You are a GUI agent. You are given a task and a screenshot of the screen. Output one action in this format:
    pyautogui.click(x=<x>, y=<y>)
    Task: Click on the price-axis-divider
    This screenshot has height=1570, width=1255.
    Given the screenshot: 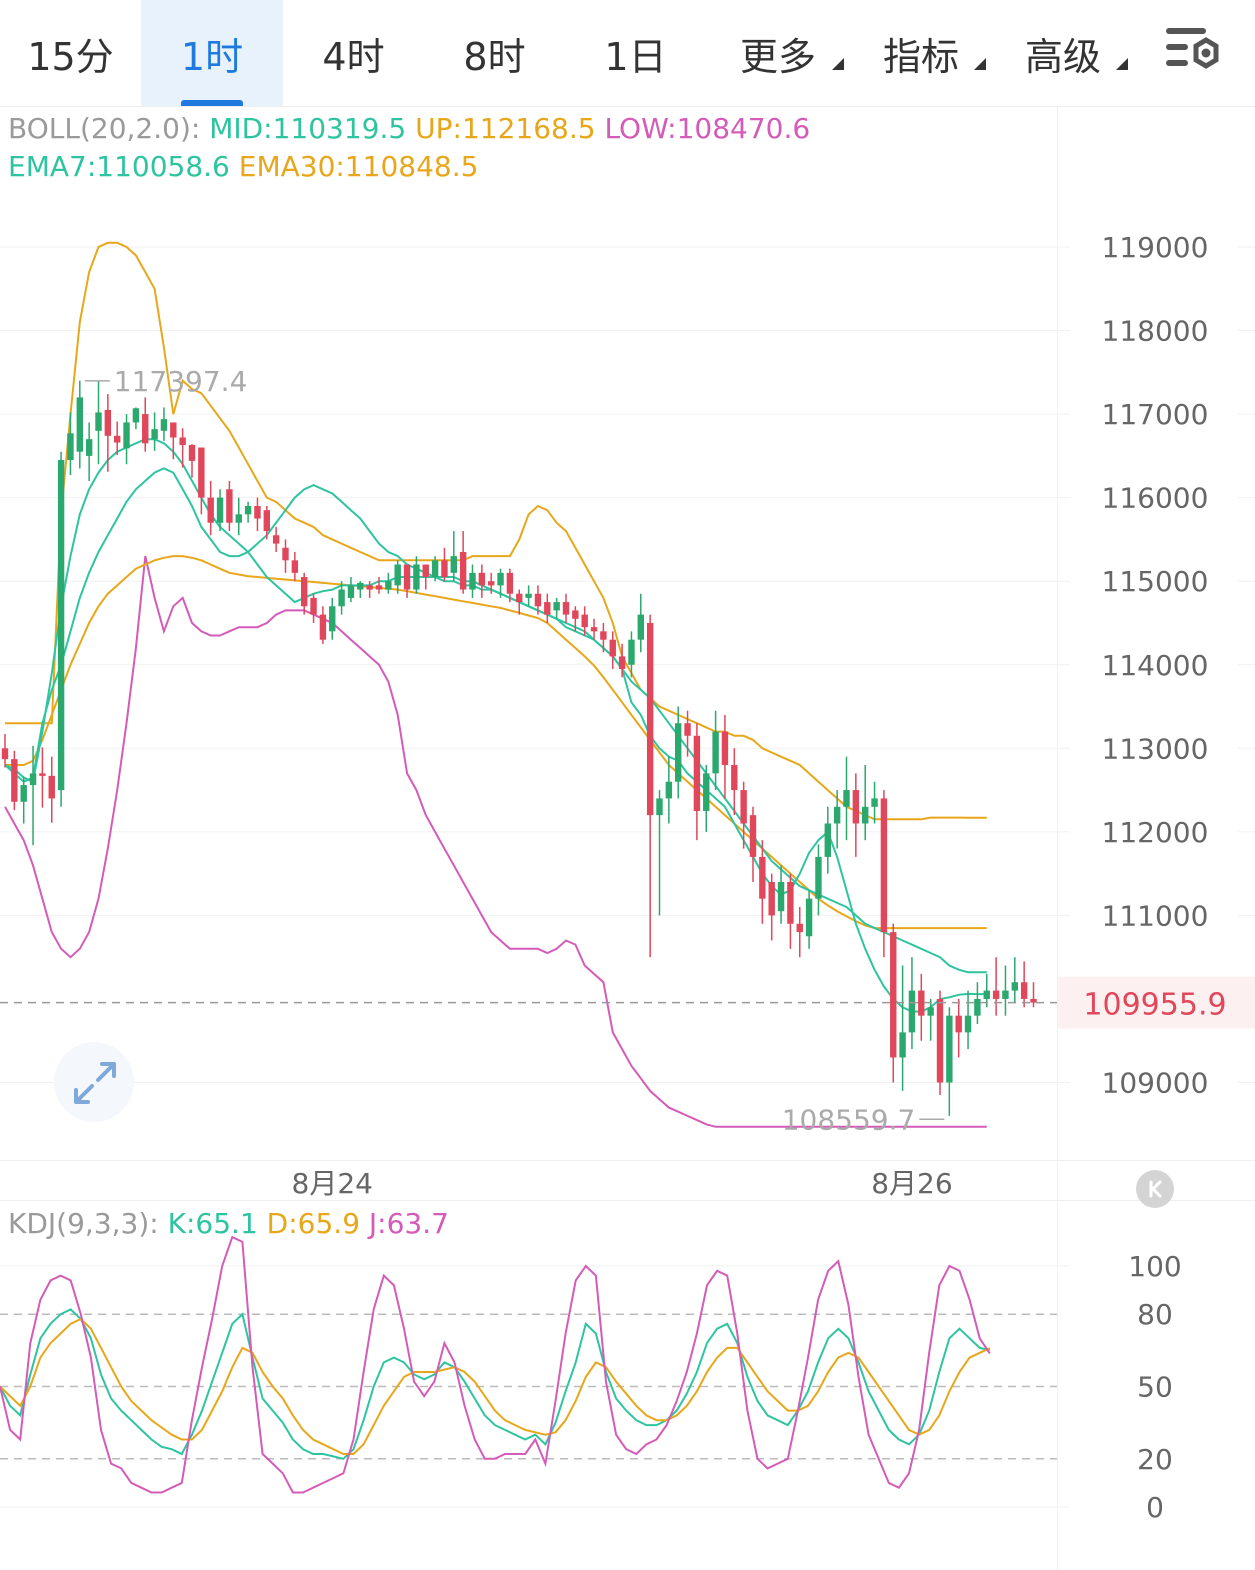 What is the action you would take?
    pyautogui.click(x=1057, y=838)
    